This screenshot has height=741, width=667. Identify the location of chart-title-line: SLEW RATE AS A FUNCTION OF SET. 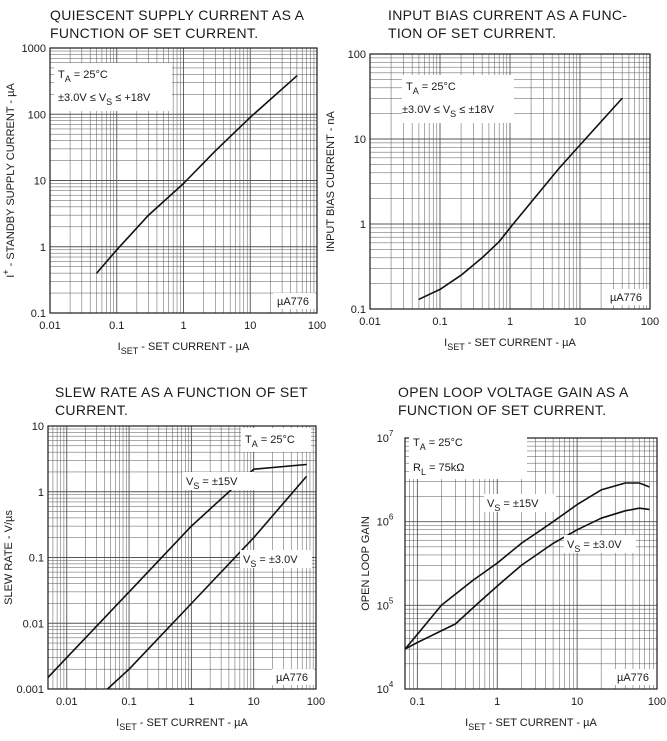
(181, 392).